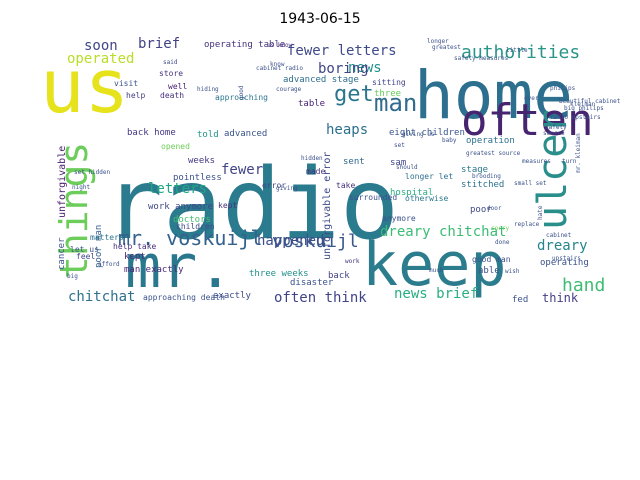 This screenshot has width=640, height=480. I want to click on cloud-word: longer let, so click(429, 176).